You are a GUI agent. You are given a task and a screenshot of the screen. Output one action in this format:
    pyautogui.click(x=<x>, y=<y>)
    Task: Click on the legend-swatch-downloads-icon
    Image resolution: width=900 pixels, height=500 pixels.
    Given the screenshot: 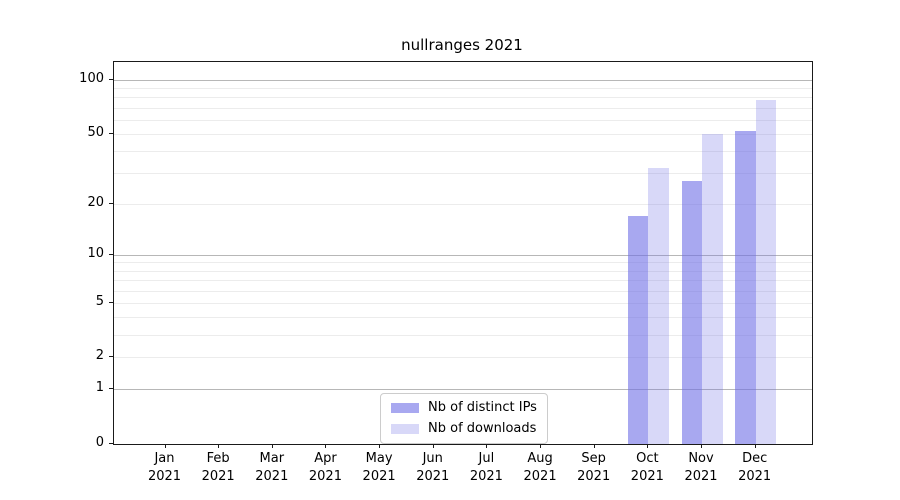 What is the action you would take?
    pyautogui.click(x=405, y=429)
    